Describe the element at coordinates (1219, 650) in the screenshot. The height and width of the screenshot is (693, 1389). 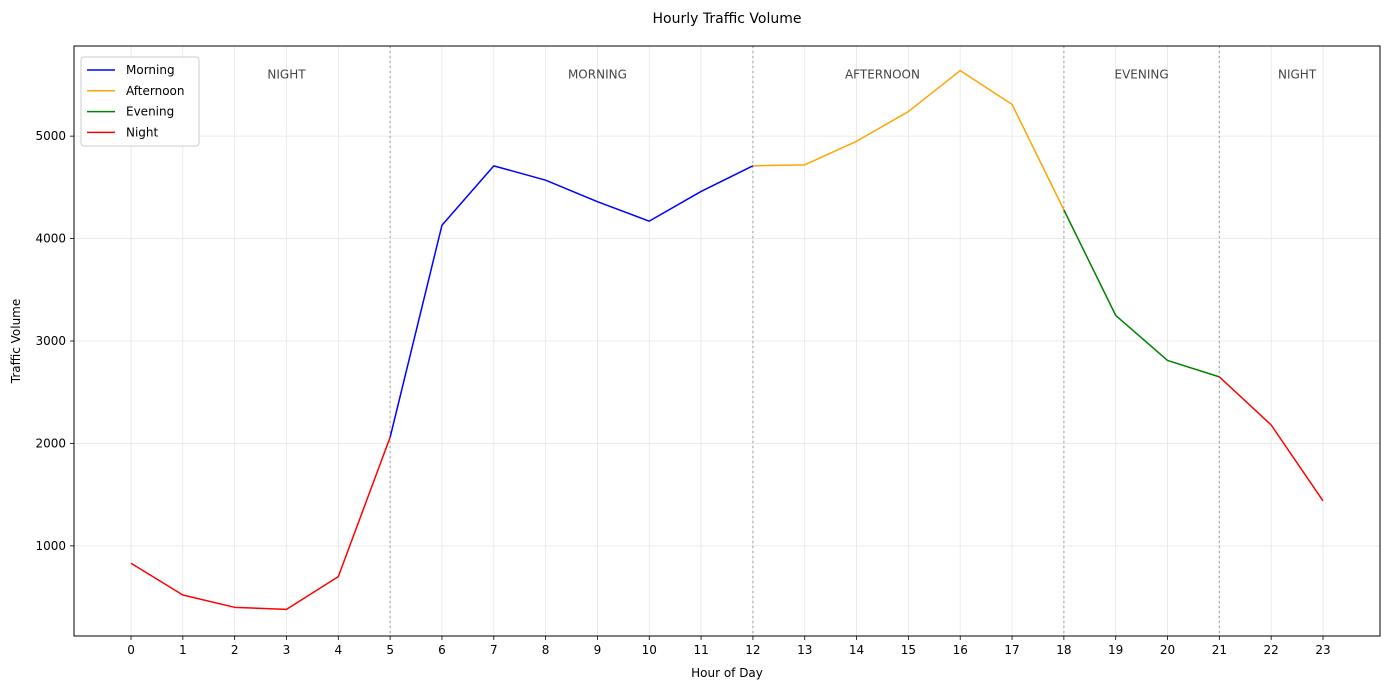
I see `x-tick-label: 21` at that location.